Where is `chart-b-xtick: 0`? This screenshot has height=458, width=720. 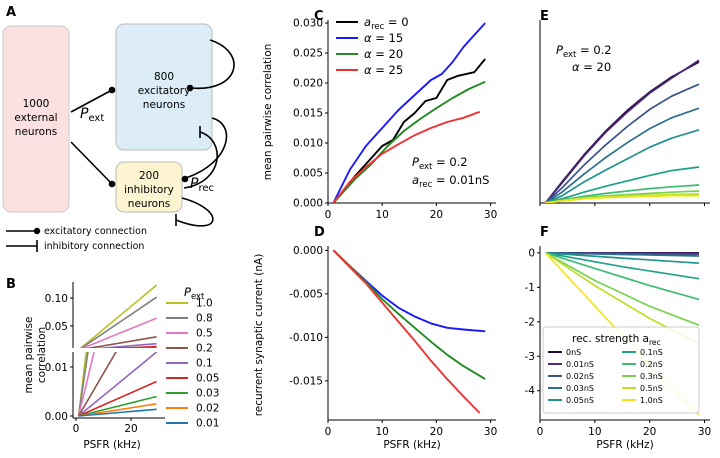
chart-b-xtick: 0 is located at coordinates (76, 429).